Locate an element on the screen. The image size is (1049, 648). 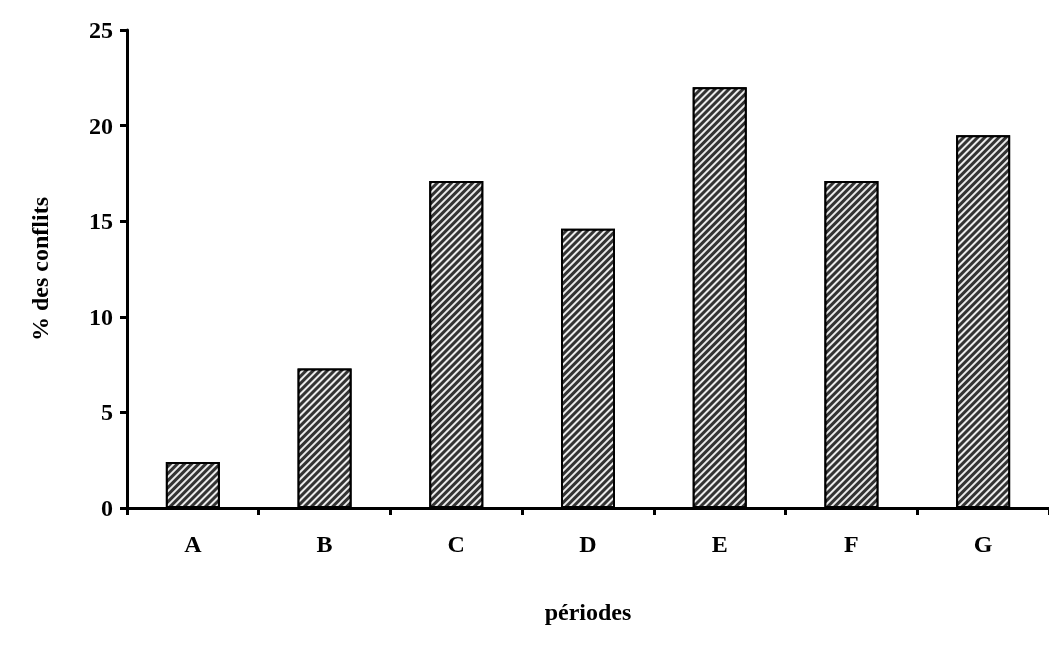
y-tick-label: 25 is located at coordinates (101, 30).